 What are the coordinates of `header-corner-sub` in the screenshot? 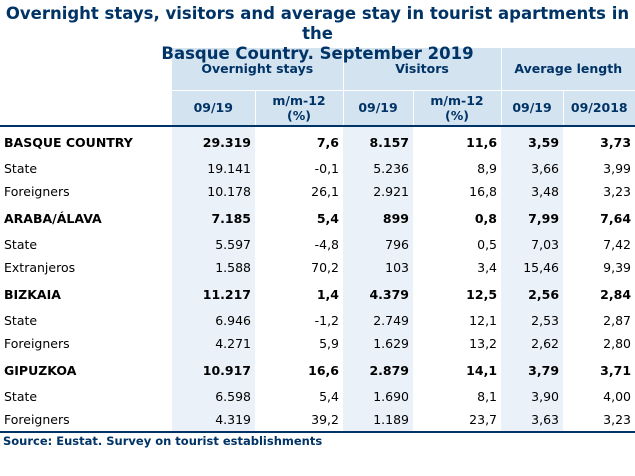 It's located at (86, 107).